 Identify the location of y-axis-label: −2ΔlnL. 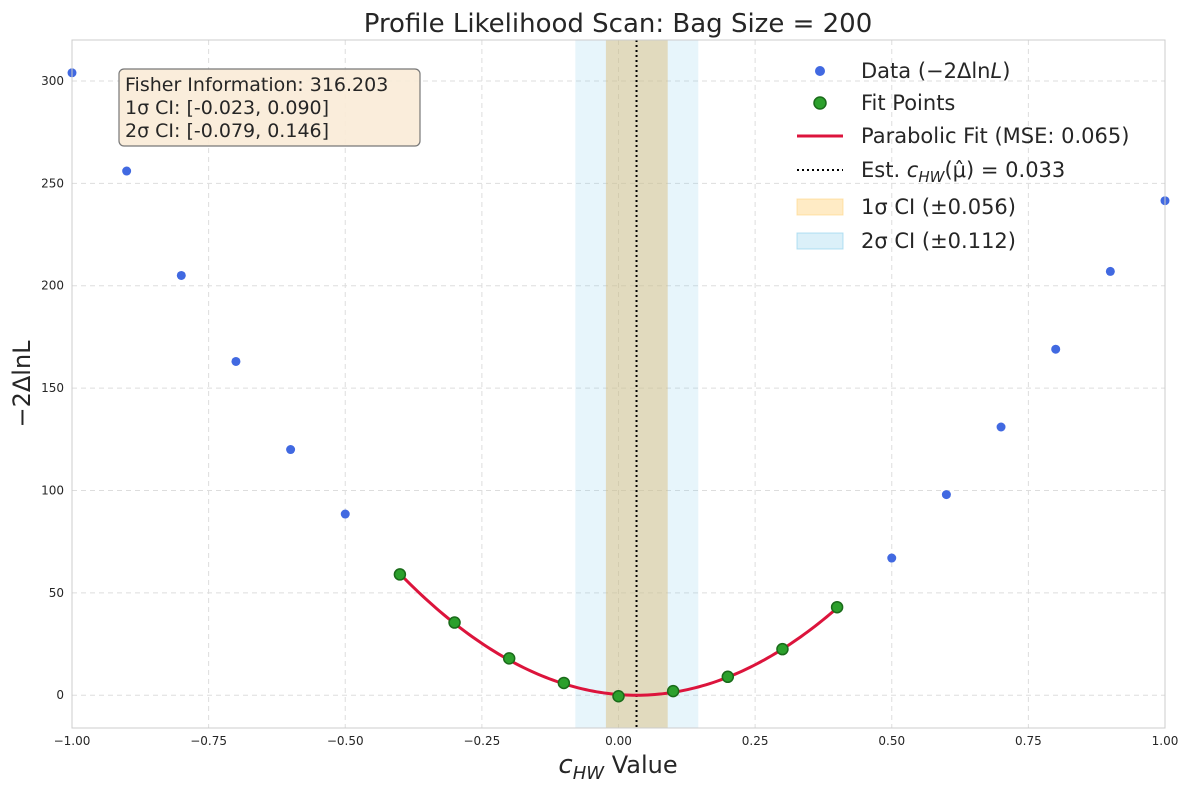
(22, 384).